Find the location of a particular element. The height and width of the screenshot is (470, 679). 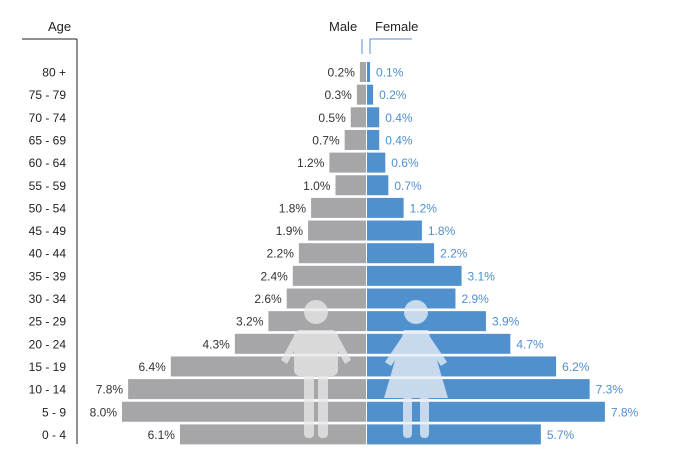

age-tick-label: 35 - 39 is located at coordinates (48, 276).